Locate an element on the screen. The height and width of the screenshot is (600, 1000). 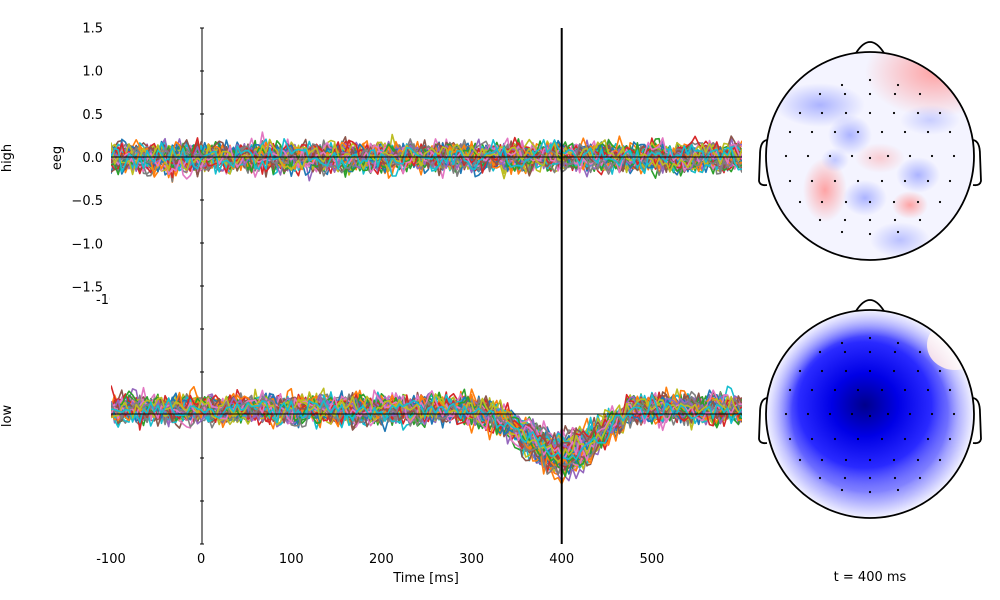
y-tick-label: 1.0 is located at coordinates (92, 72).